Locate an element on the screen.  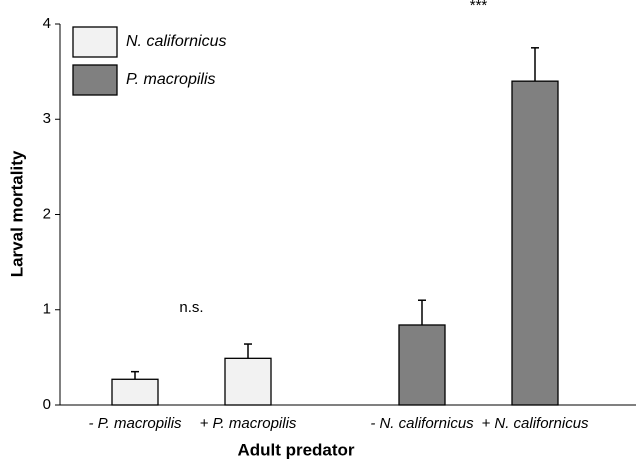
x-tick-label: + N. californicus is located at coordinates (535, 423).